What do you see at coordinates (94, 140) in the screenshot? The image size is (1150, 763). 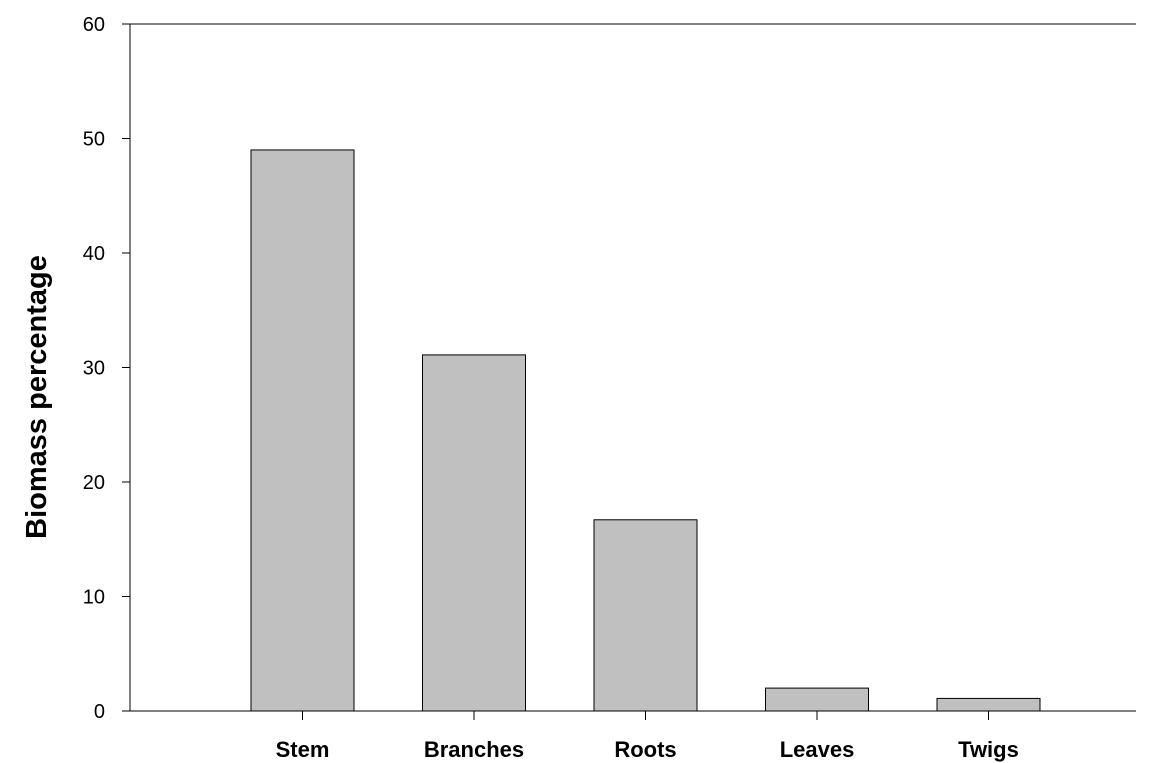 I see `y-tick-label: 50` at bounding box center [94, 140].